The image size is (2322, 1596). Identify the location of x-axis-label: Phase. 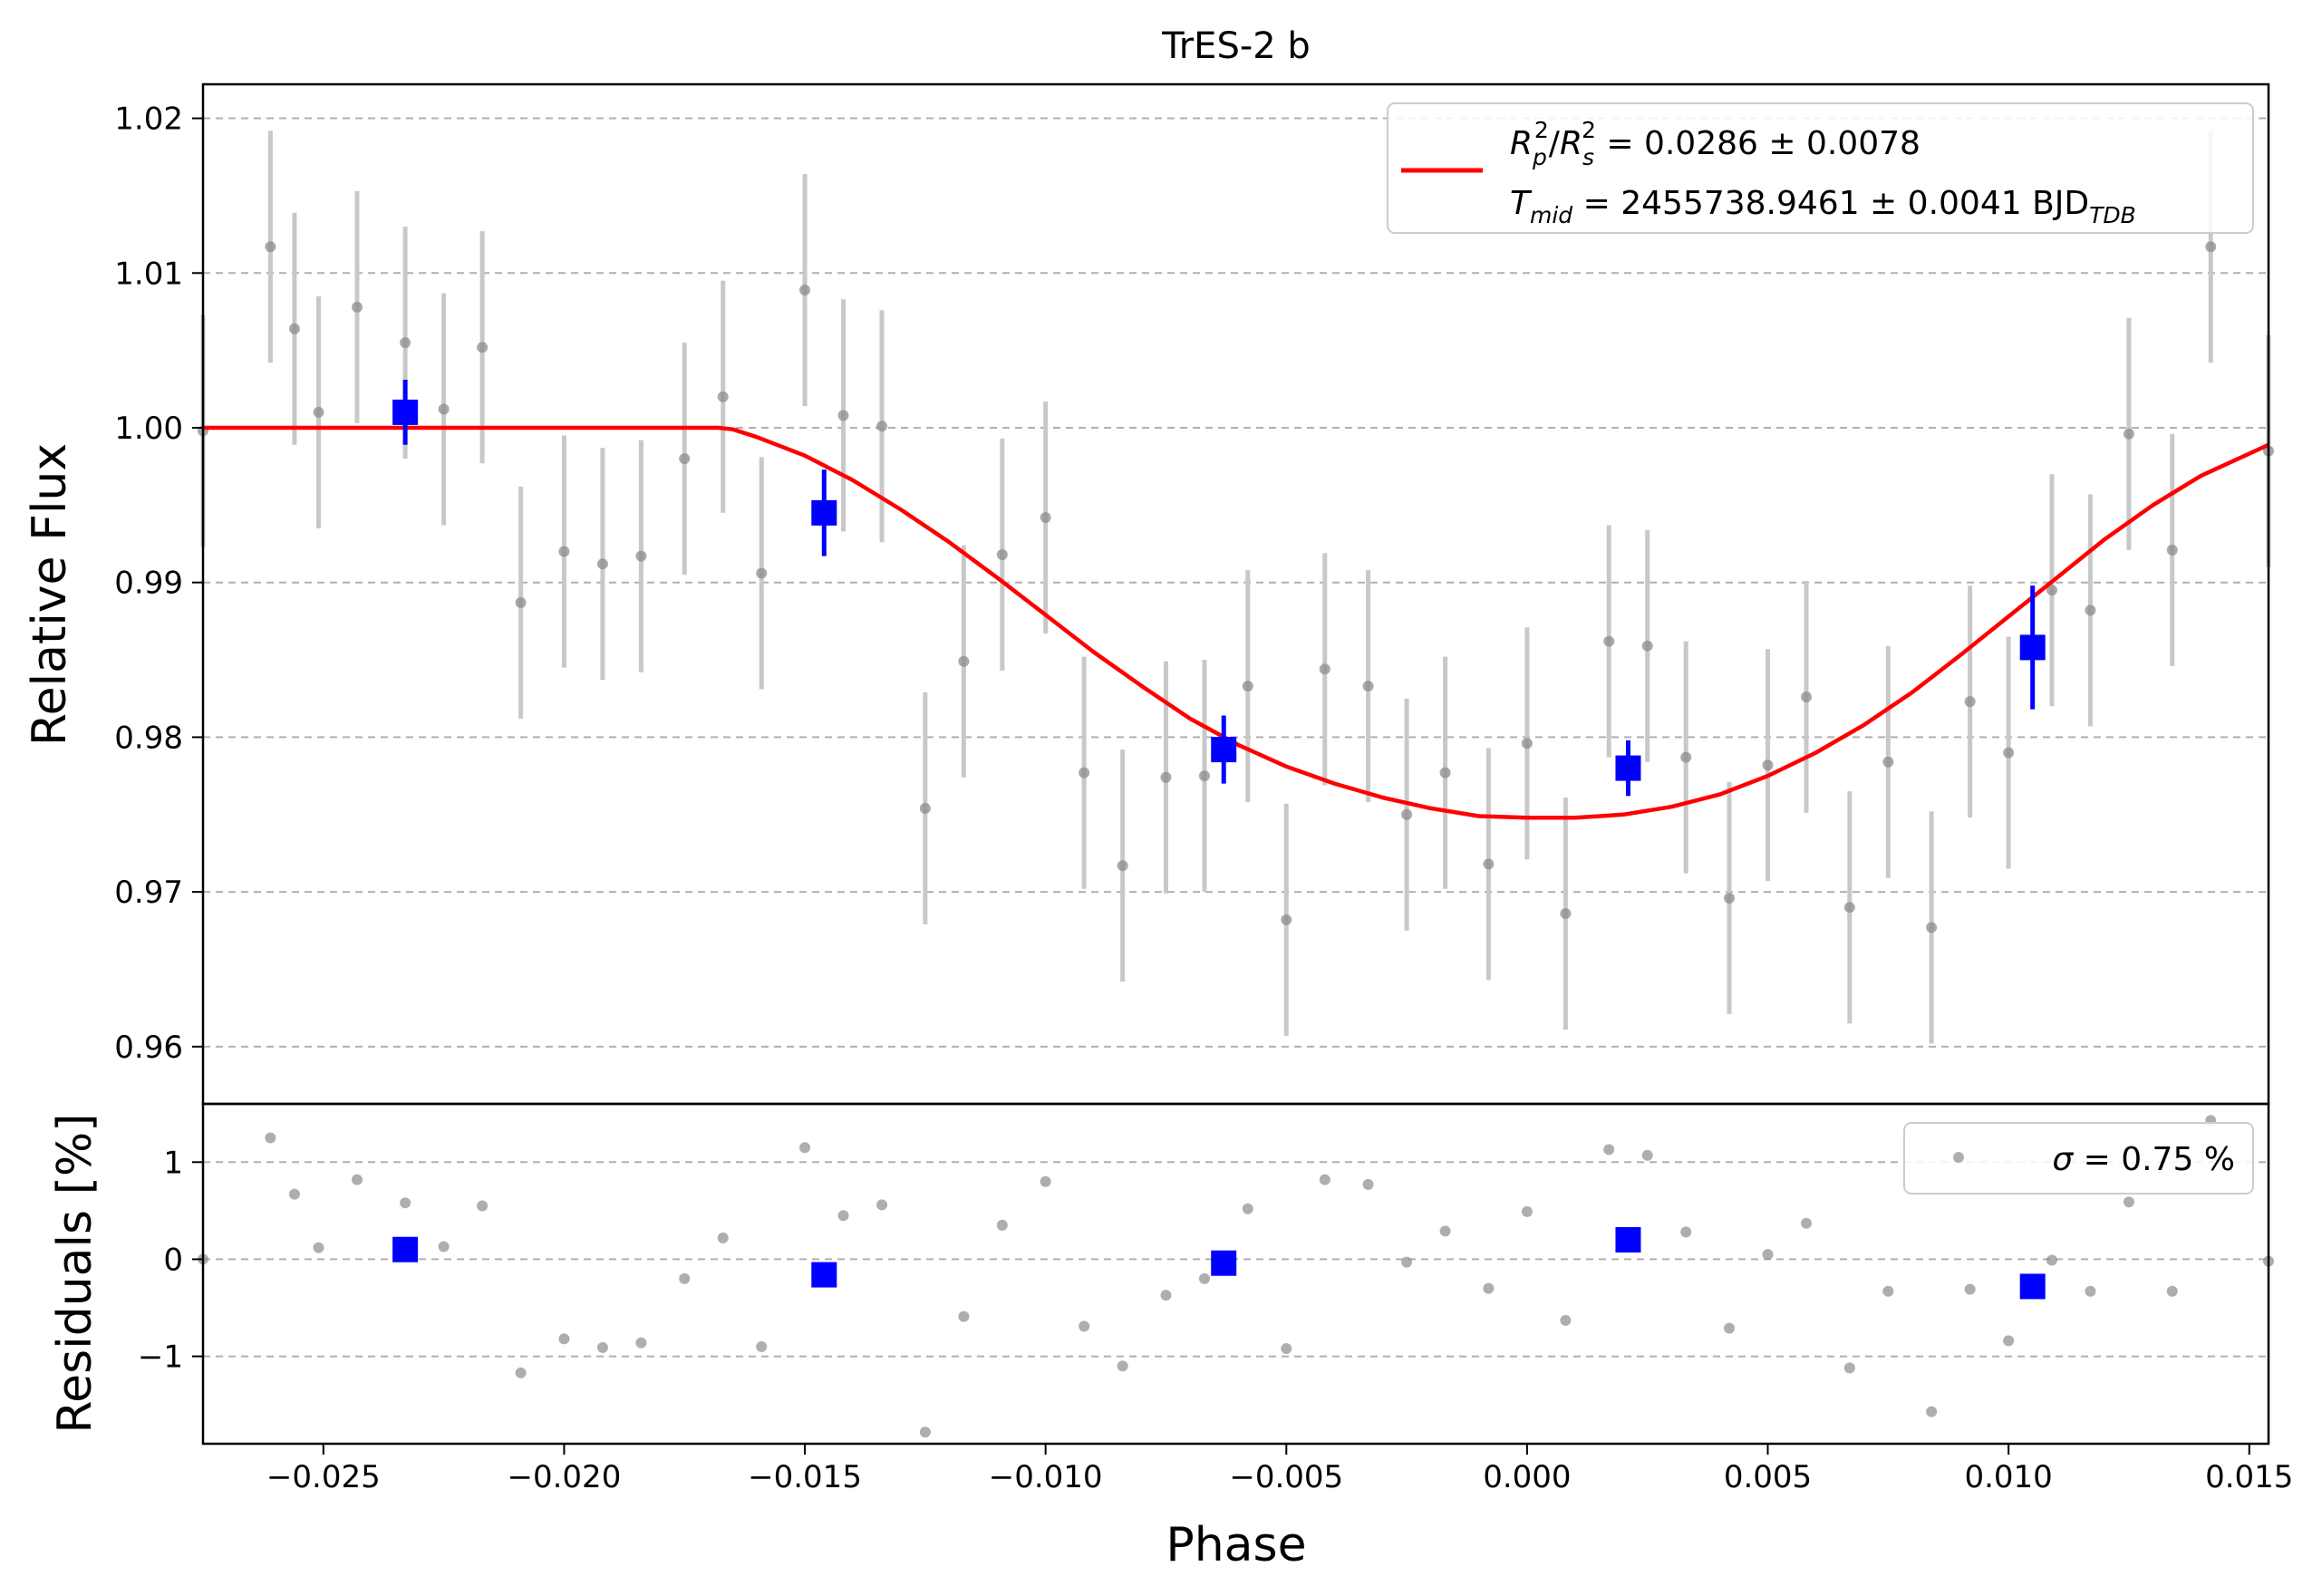
(1236, 1545).